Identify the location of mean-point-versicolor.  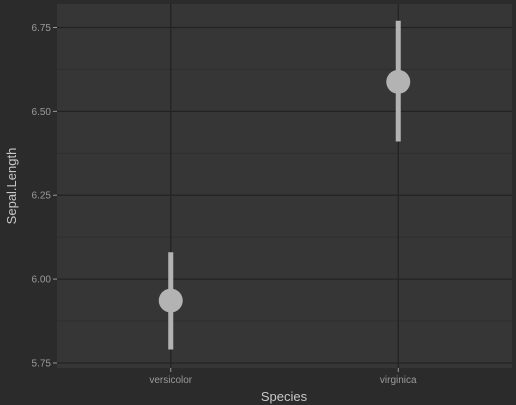
(170, 300).